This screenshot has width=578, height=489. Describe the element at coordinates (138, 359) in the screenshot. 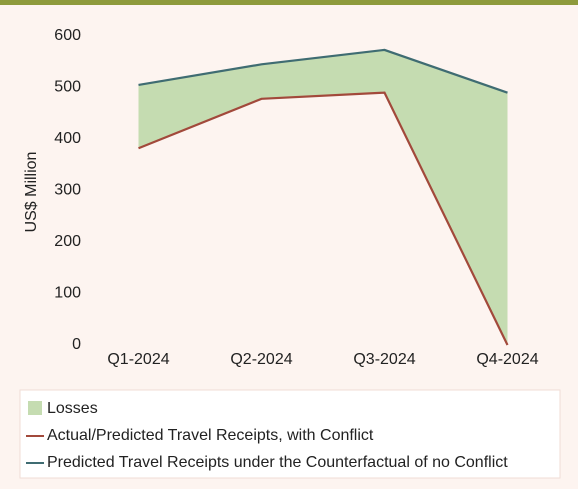

I see `x-tick-label: Q1-2024` at that location.